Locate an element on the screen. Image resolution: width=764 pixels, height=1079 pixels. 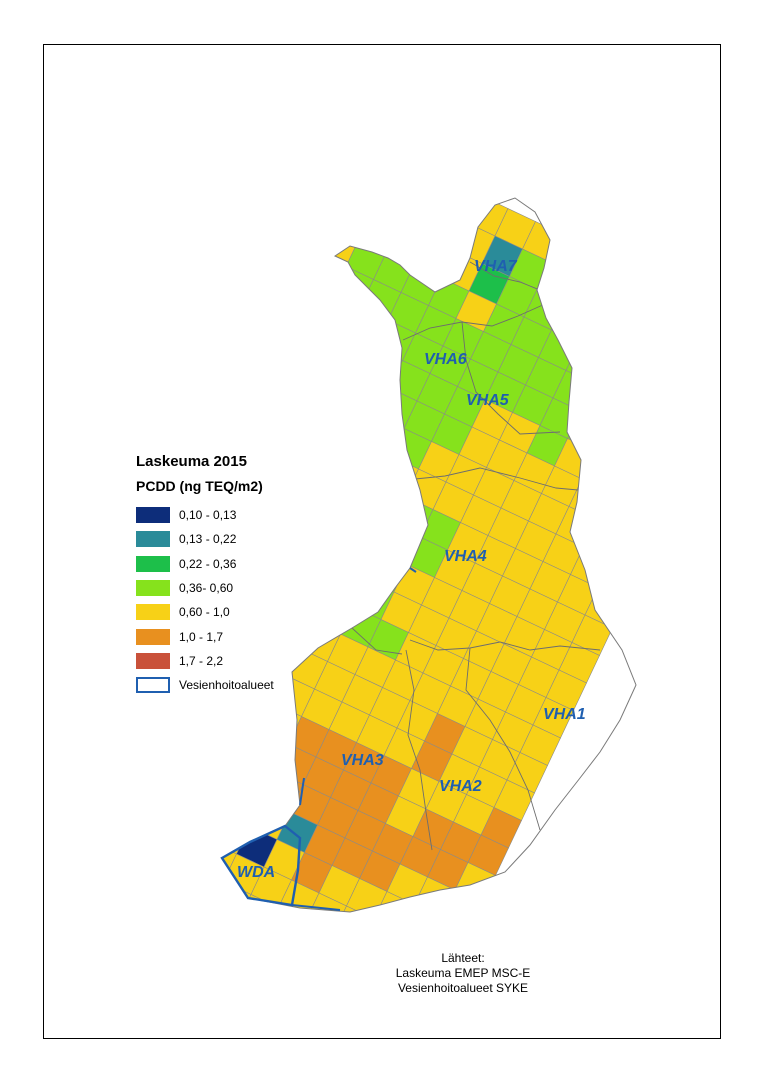
coast-boundary is located at coordinates (354, 739).